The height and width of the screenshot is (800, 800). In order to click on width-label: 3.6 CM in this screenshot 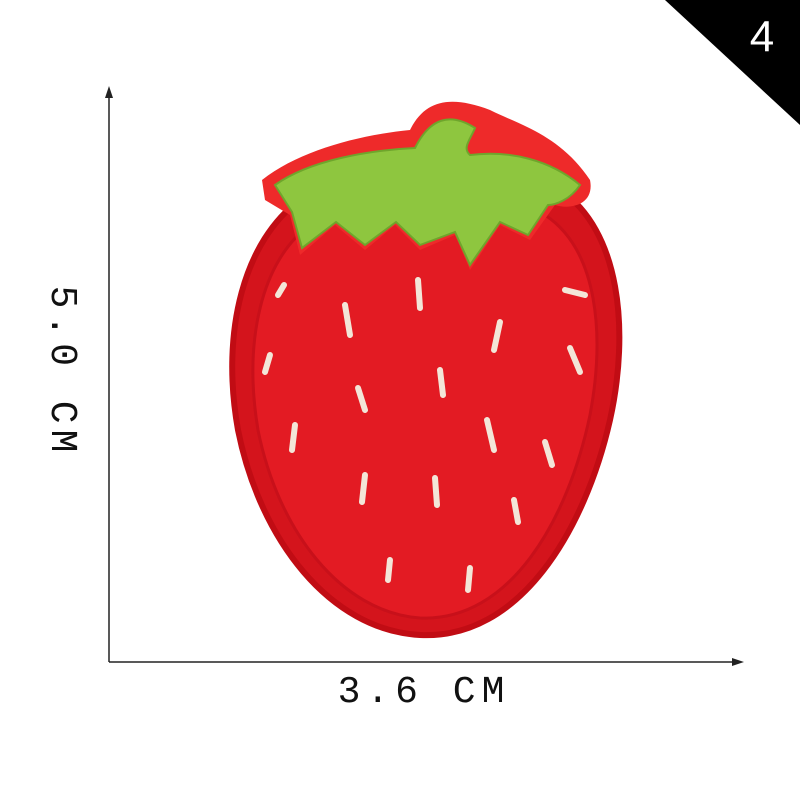, I will do `click(424, 692)`.